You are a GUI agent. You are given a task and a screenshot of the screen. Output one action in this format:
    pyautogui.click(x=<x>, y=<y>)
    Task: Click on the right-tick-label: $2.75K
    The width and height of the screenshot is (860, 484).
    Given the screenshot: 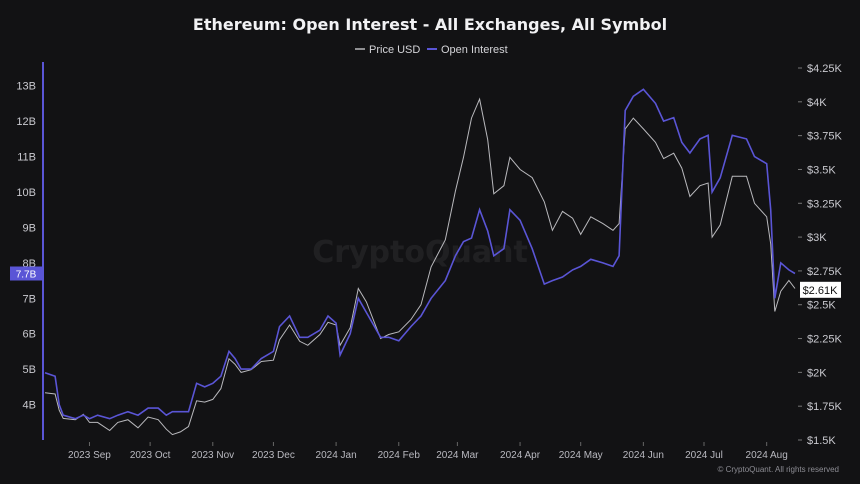 What is the action you would take?
    pyautogui.click(x=825, y=272)
    